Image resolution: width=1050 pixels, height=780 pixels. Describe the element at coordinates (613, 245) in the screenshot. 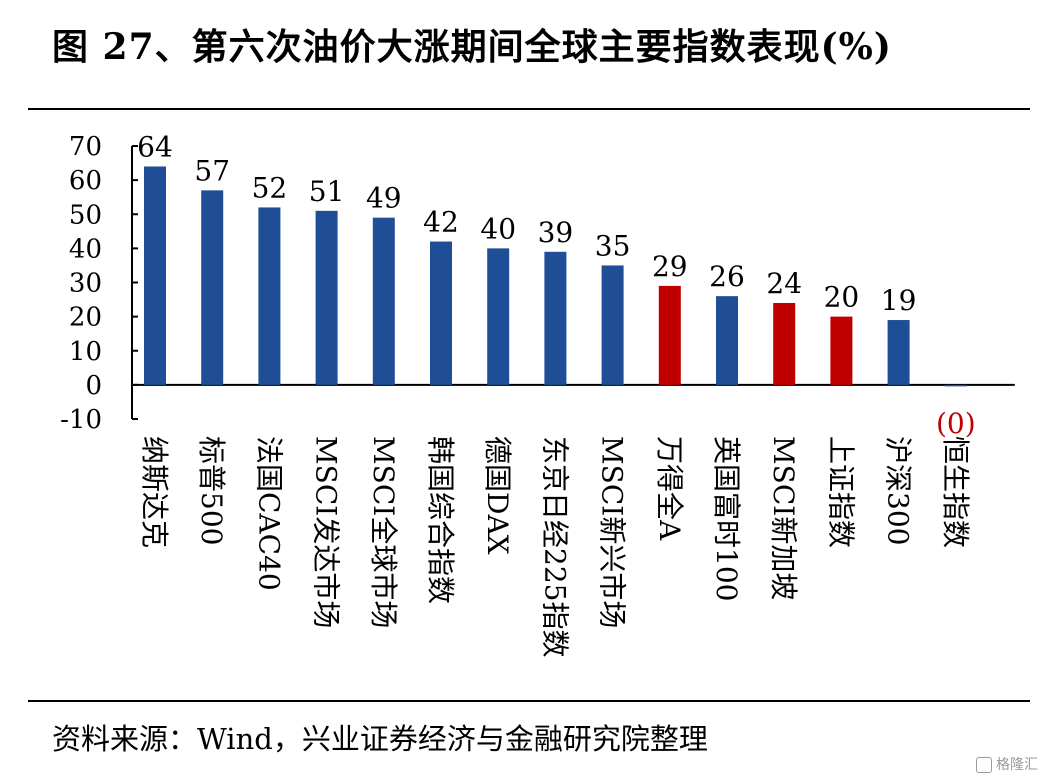

I see `data-label: 35` at that location.